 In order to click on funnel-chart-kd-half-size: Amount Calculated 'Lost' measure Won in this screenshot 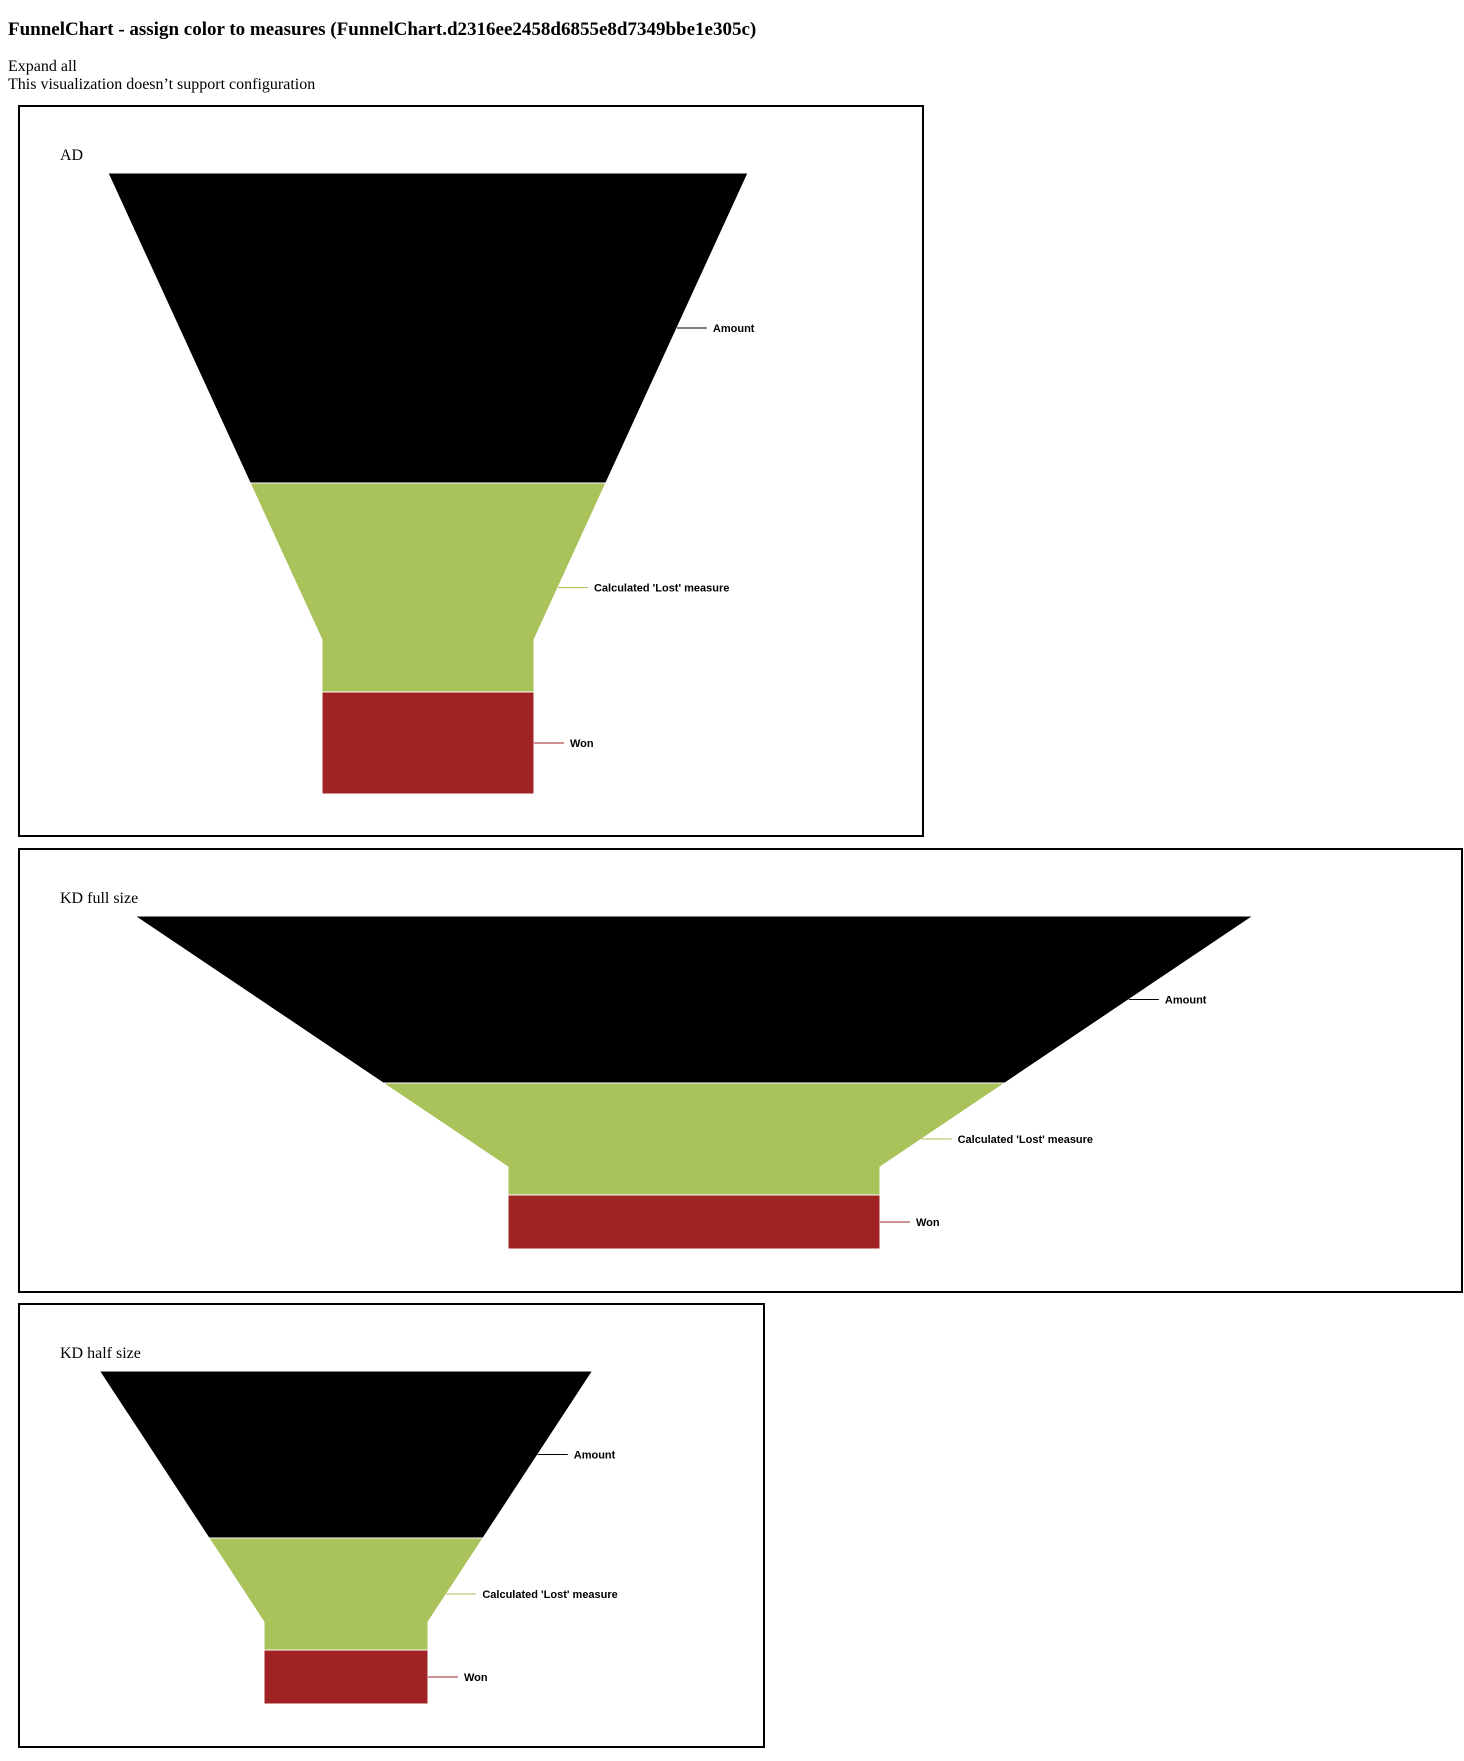, I will do `click(358, 1537)`.